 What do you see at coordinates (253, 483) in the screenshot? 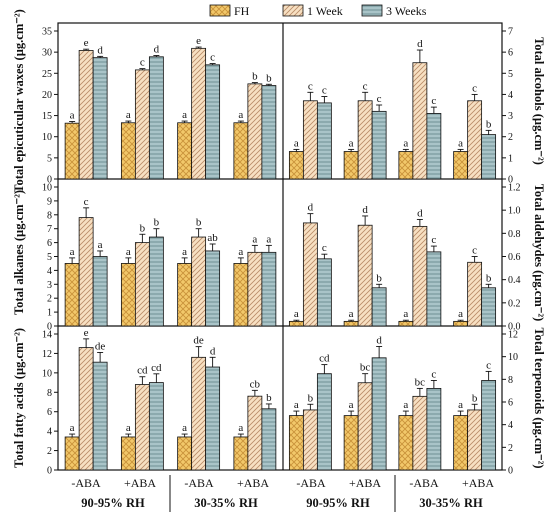
I see `x-label-left-4: +ABA` at bounding box center [253, 483].